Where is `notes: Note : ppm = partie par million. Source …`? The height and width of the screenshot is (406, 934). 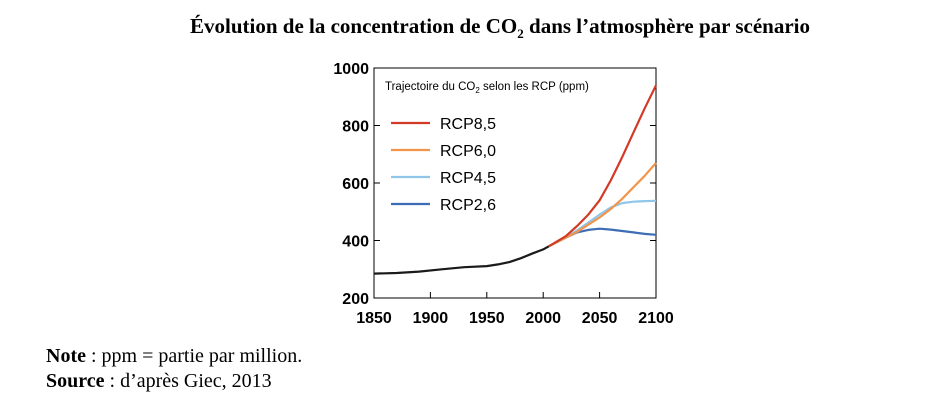
notes: Note : ppm = partie par million. Source … is located at coordinates (174, 369).